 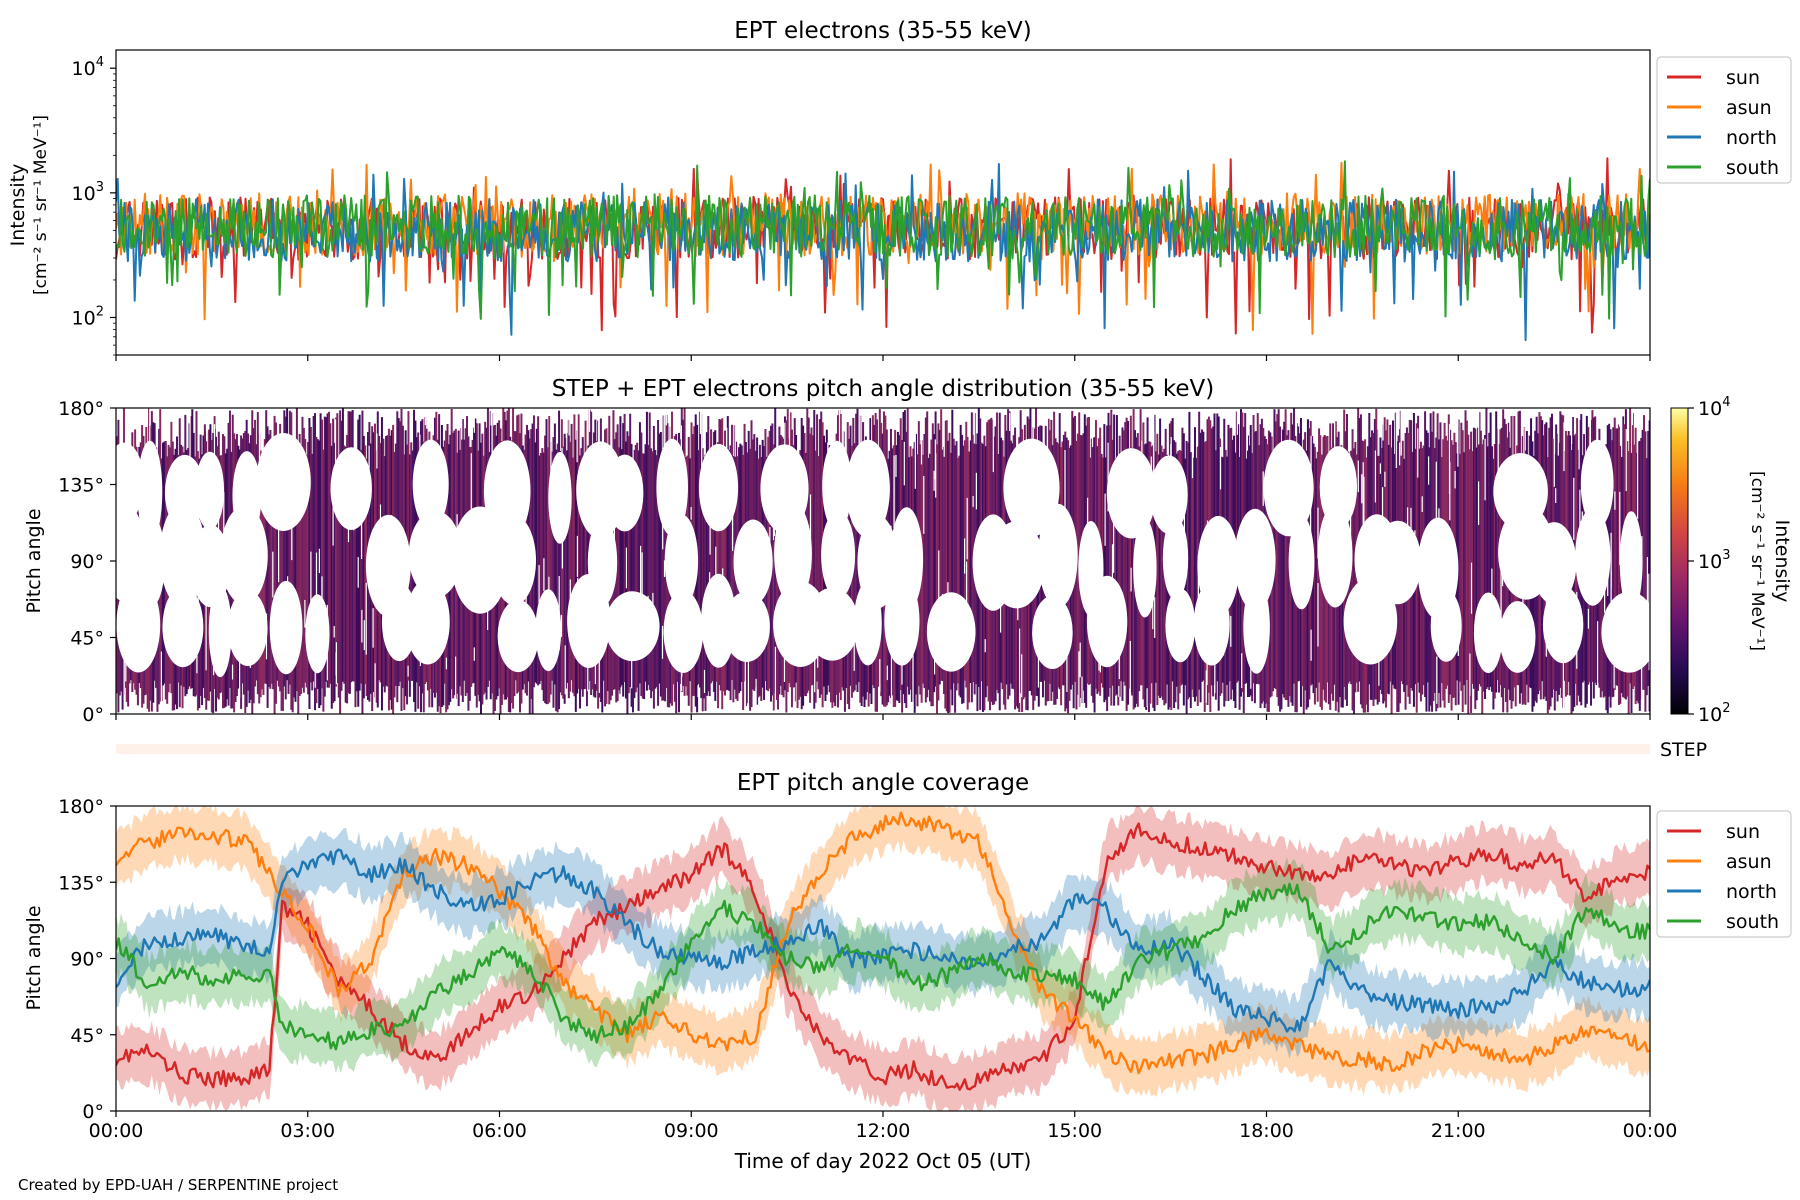 I want to click on x-tick-label: 06:00, so click(x=499, y=1131).